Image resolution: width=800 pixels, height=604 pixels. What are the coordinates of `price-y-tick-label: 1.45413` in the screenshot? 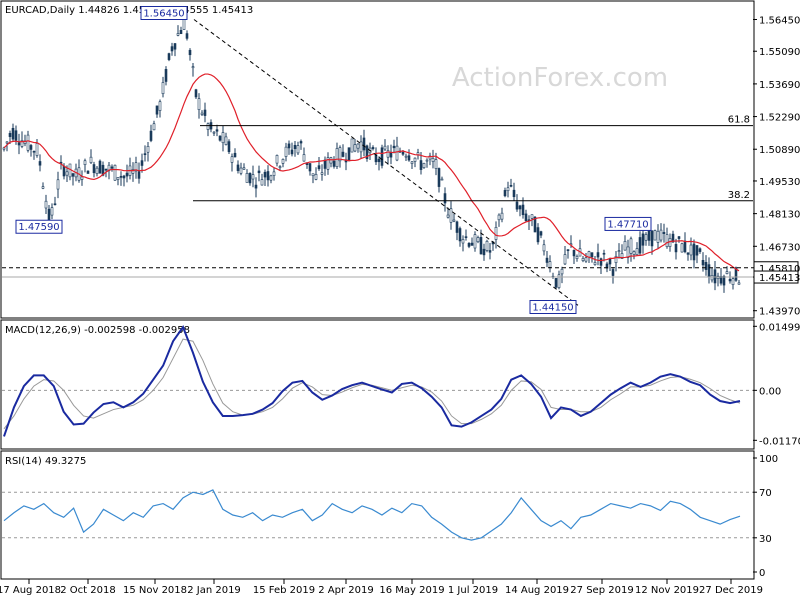 It's located at (779, 278).